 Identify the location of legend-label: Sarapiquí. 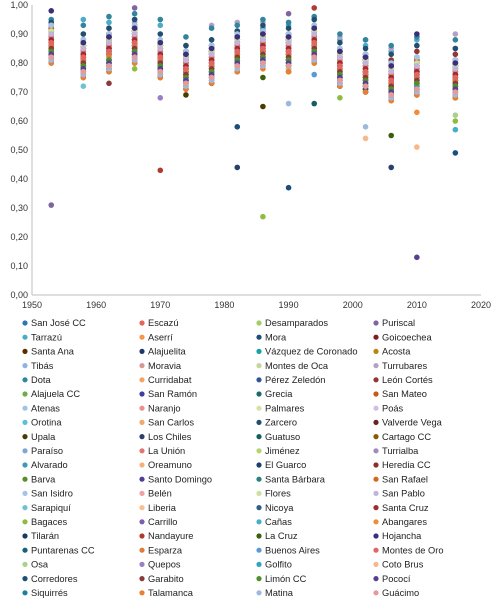
(51, 508).